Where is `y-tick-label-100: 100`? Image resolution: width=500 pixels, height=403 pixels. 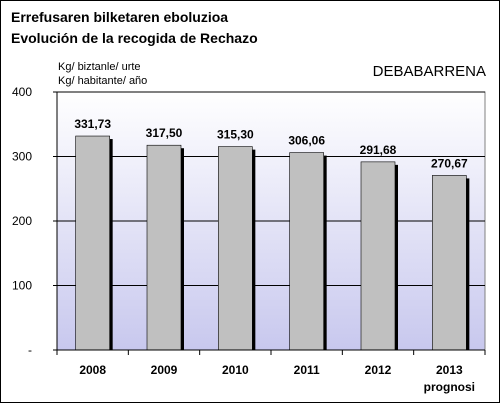 y-tick-label-100: 100 is located at coordinates (22, 286).